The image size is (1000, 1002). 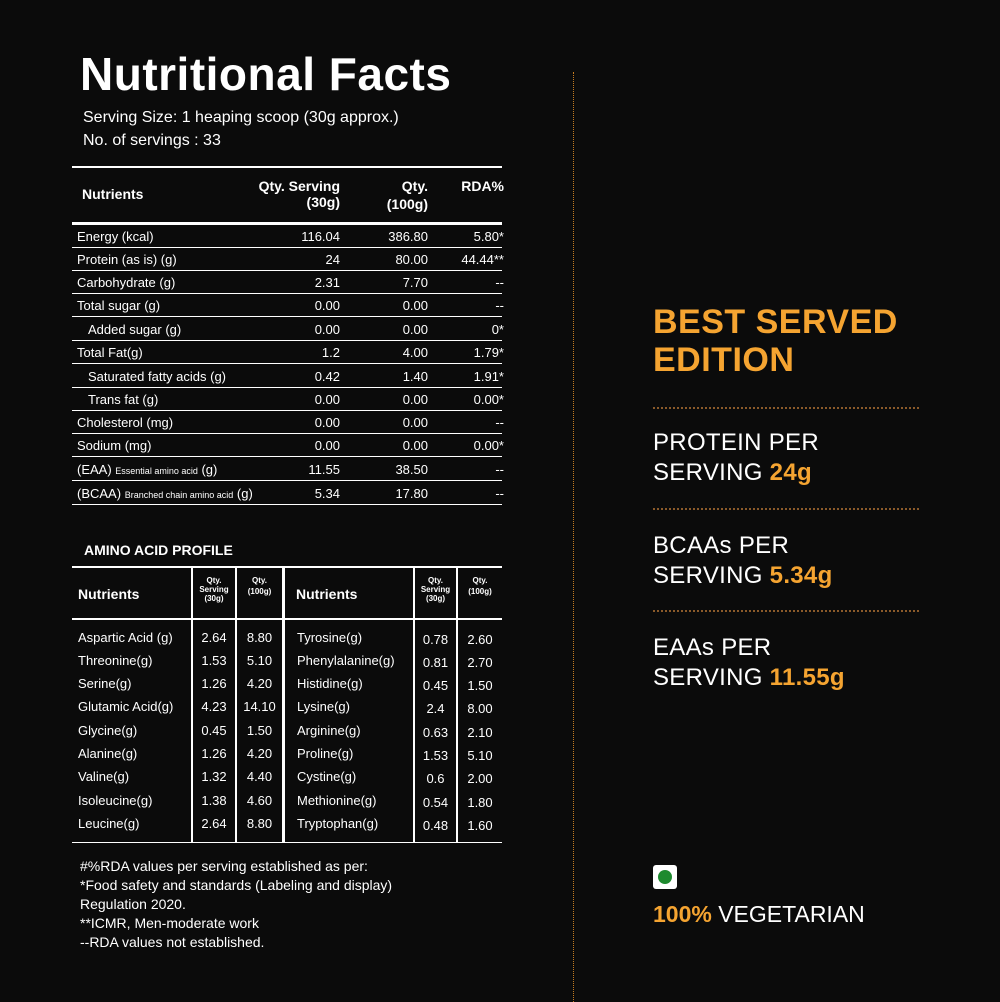 What do you see at coordinates (435, 732) in the screenshot?
I see `amino-qty-serving: 0.63` at bounding box center [435, 732].